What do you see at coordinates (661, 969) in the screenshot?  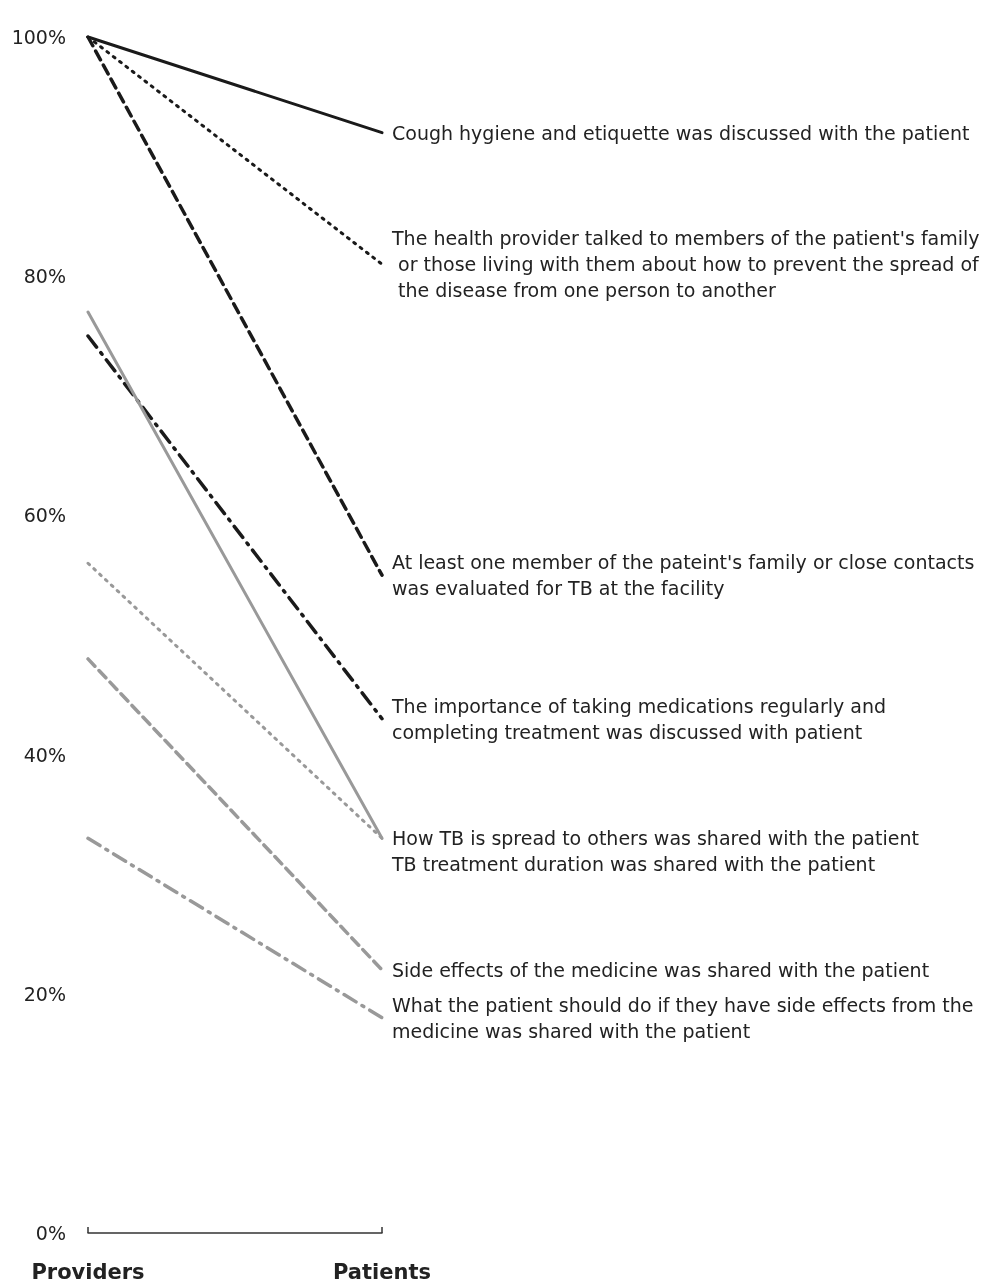 I see `series-label: Side effects of the medicine was shared with the patient` at bounding box center [661, 969].